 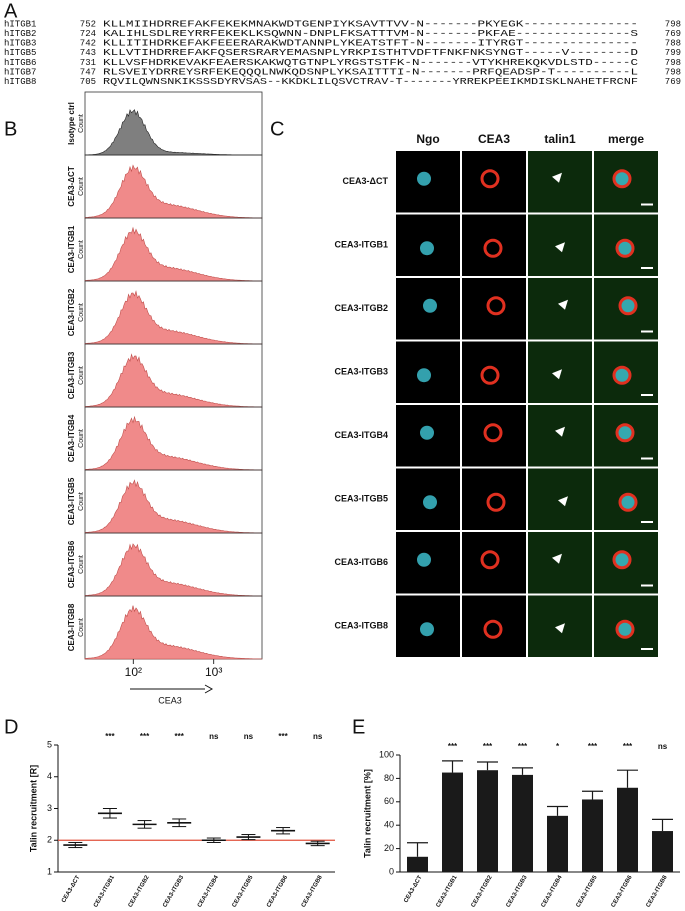 I want to click on x-tick-label: CEA3-ITGB3, so click(x=173, y=891).